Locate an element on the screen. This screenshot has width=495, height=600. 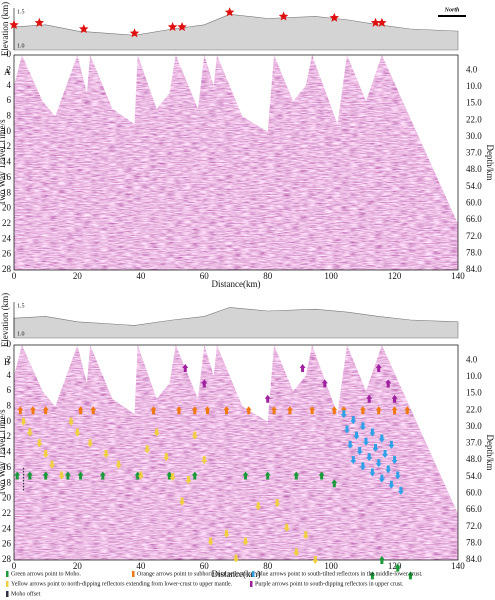
time-tick: 18 is located at coordinates (7, 482).